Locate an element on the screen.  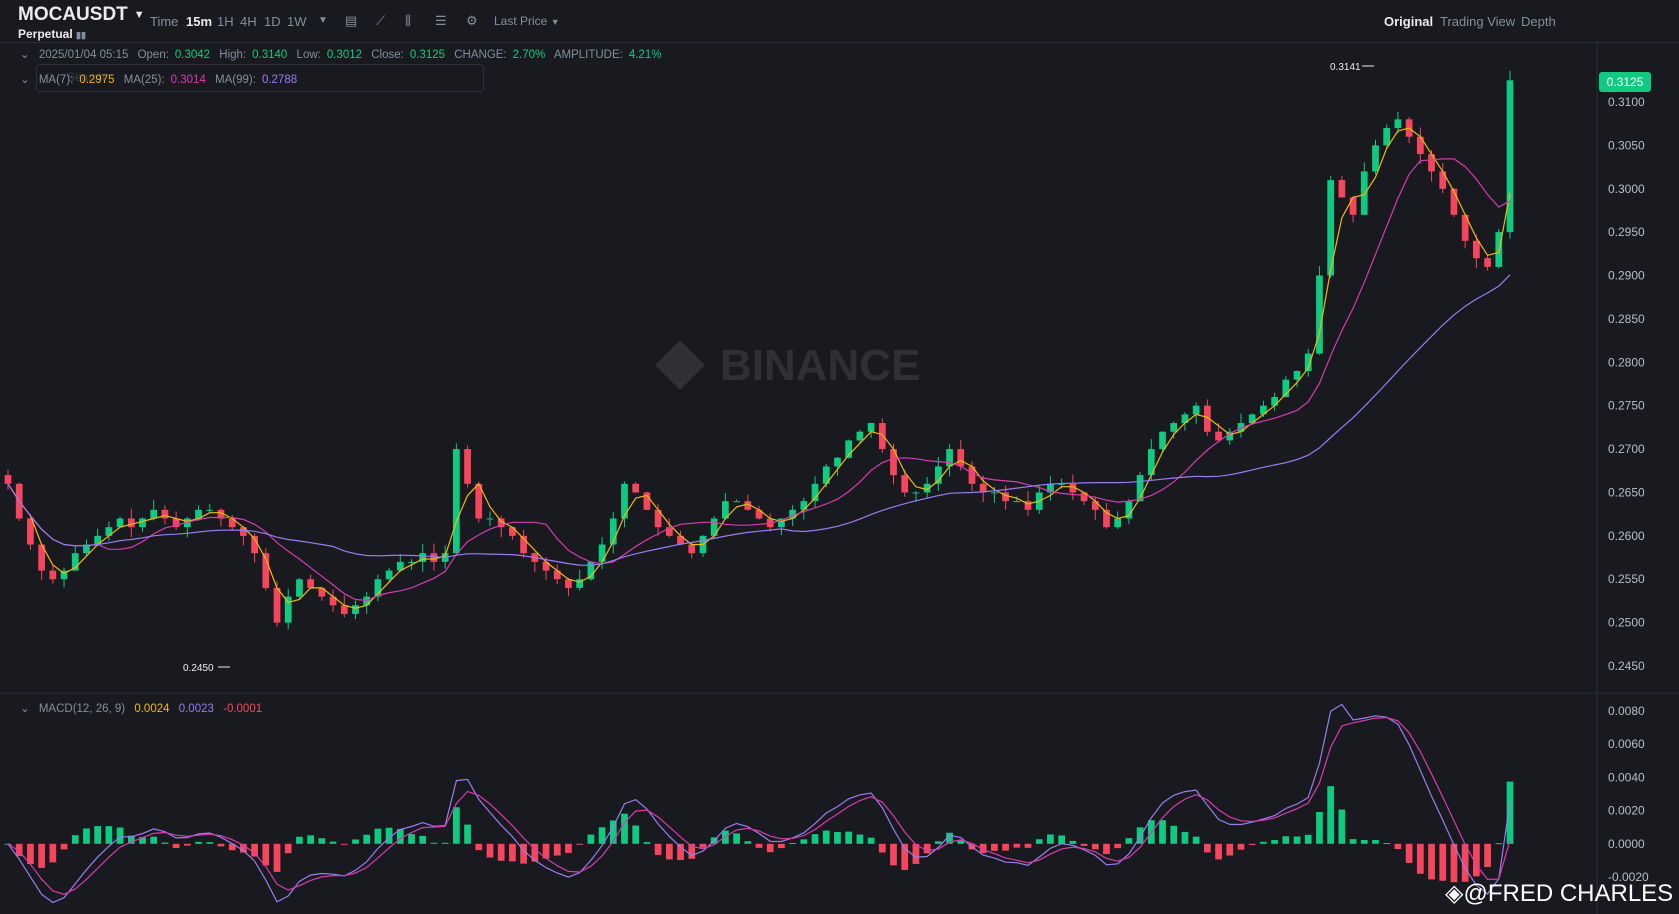
view-trading-view: Trading View is located at coordinates (1478, 21).